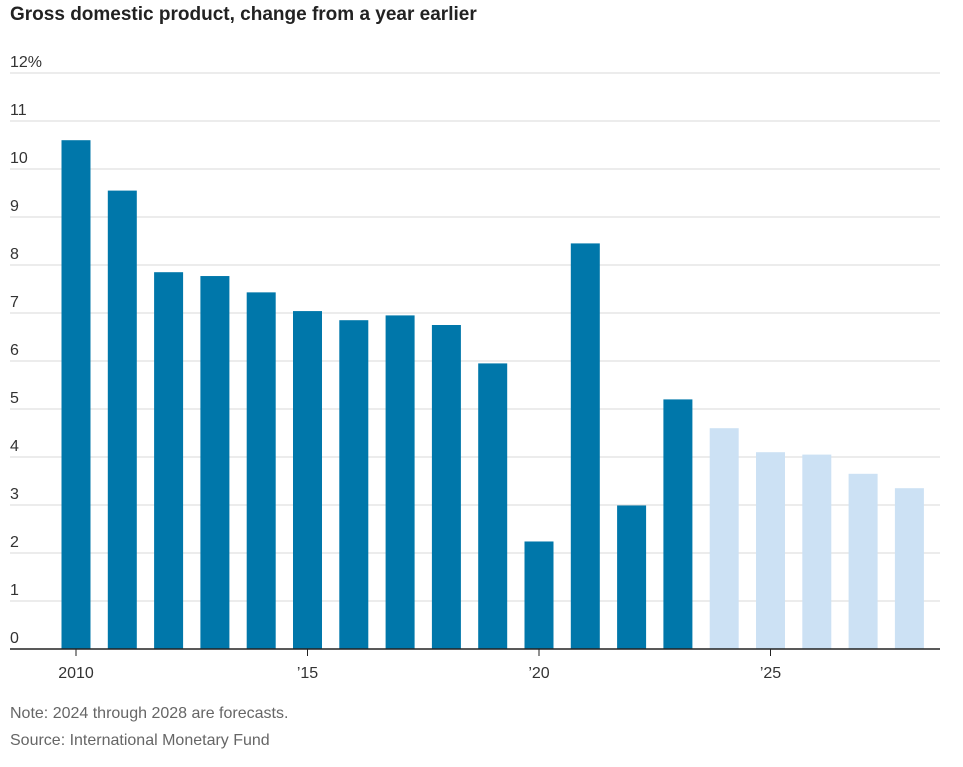 Image resolution: width=963 pixels, height=767 pixels. I want to click on y-tick-label: 12%, so click(26, 62).